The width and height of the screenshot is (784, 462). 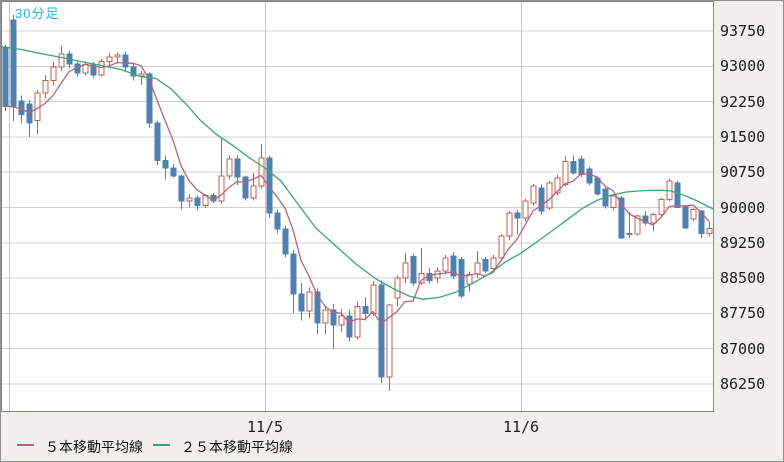 I want to click on price-tick-92250: 92250, so click(x=743, y=101).